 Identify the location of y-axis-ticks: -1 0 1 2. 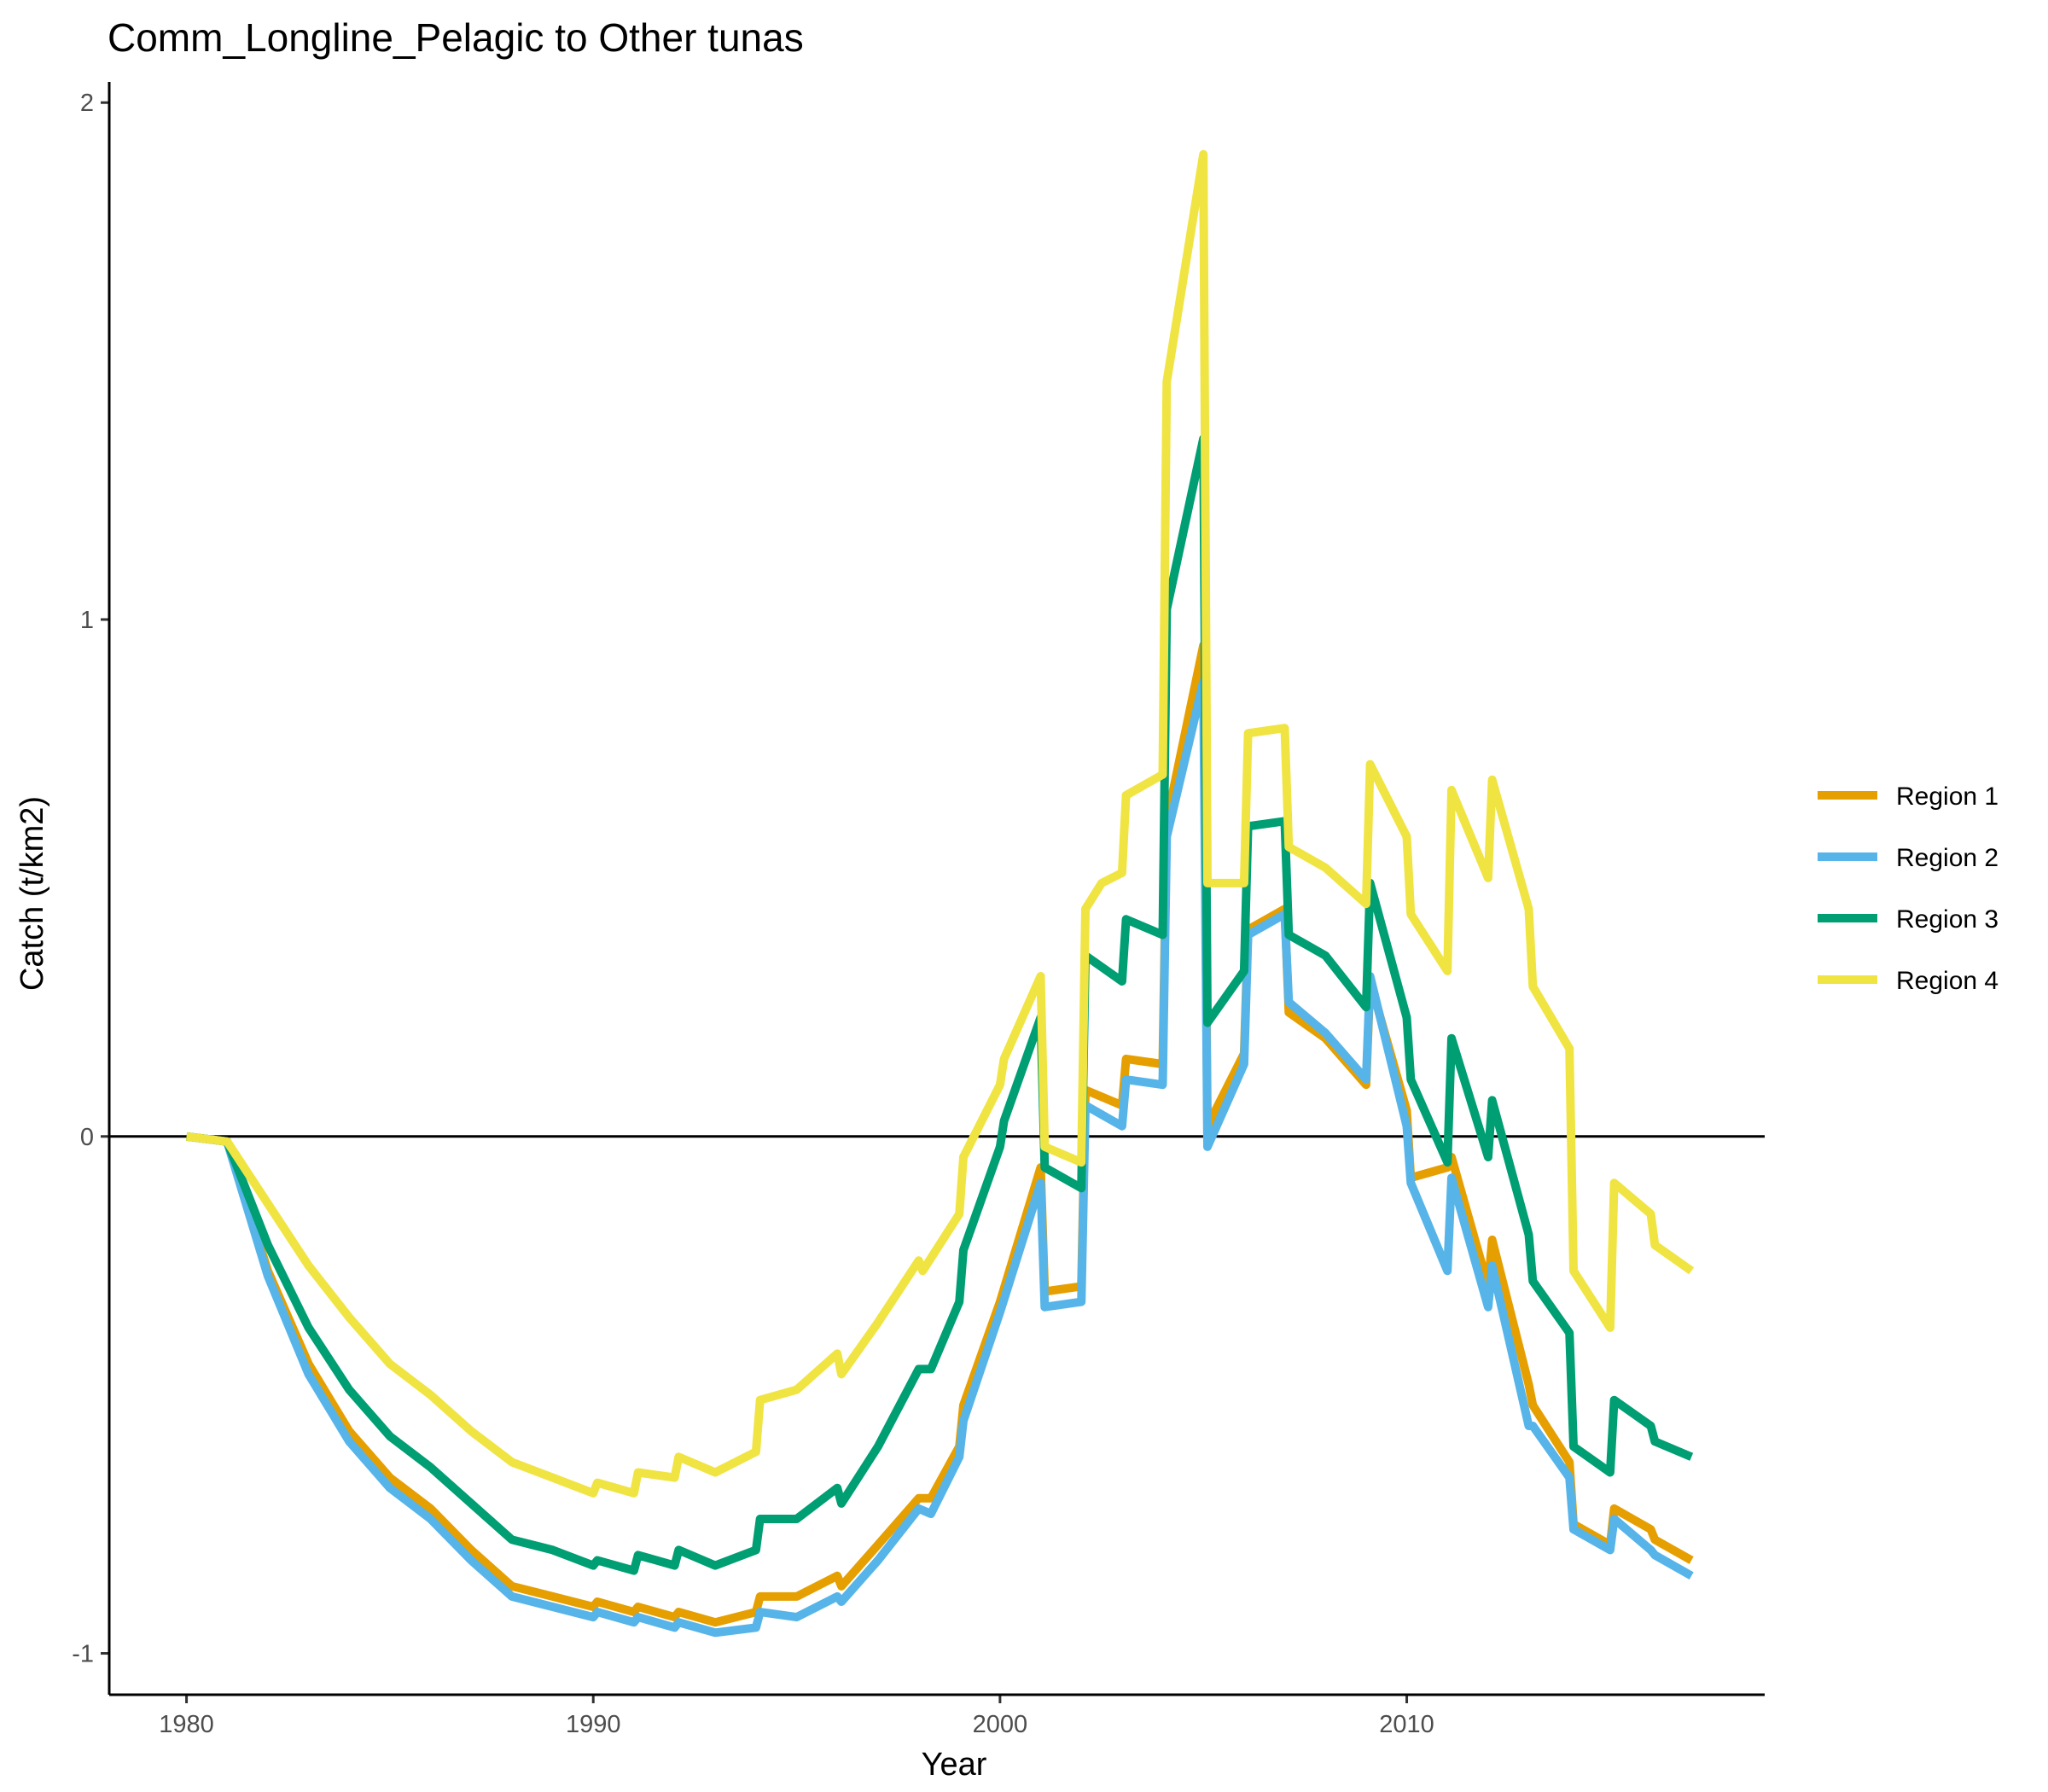
(90, 879).